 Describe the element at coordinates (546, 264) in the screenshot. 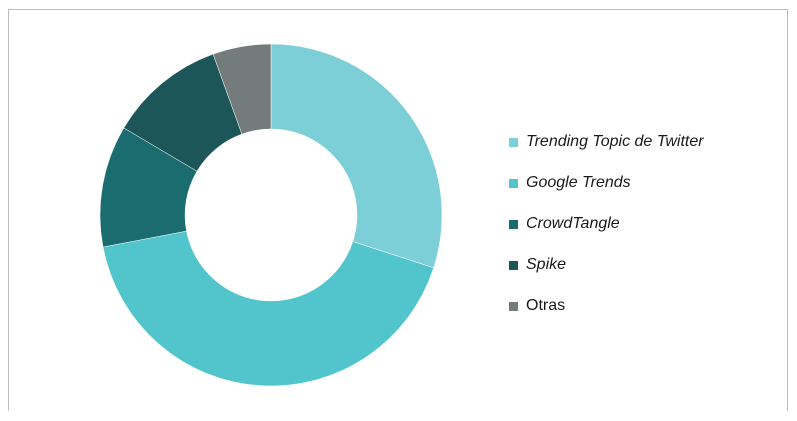

I see `legend-label: Spike` at that location.